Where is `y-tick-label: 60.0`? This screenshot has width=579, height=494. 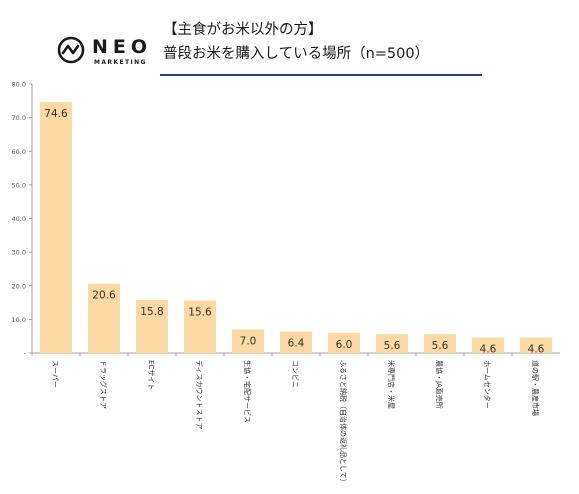
y-tick-label: 60.0 is located at coordinates (19, 152).